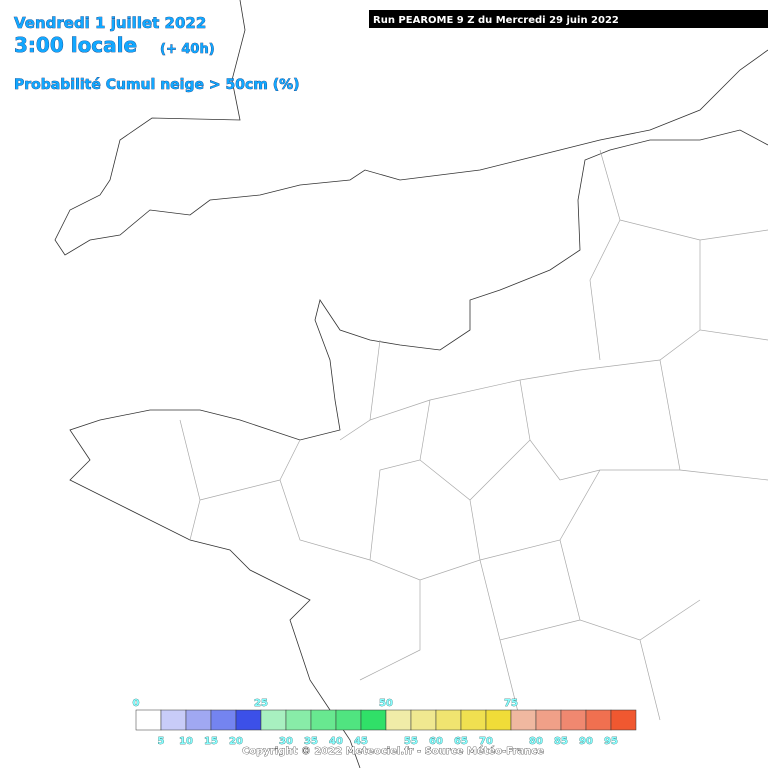 The width and height of the screenshot is (768, 768). Describe the element at coordinates (461, 741) in the screenshot. I see `legend-label: 65` at that location.